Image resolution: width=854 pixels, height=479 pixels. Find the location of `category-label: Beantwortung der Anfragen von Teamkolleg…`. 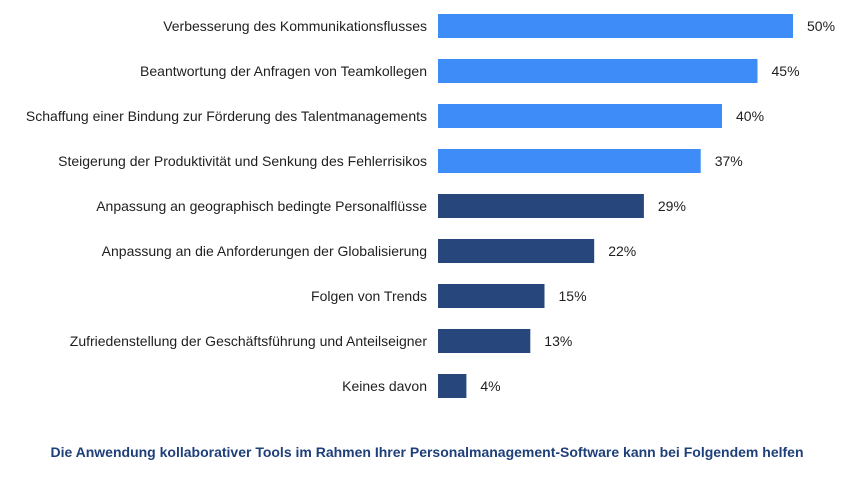

category-label: Beantwortung der Anfragen von Teamkolleg… is located at coordinates (283, 71).